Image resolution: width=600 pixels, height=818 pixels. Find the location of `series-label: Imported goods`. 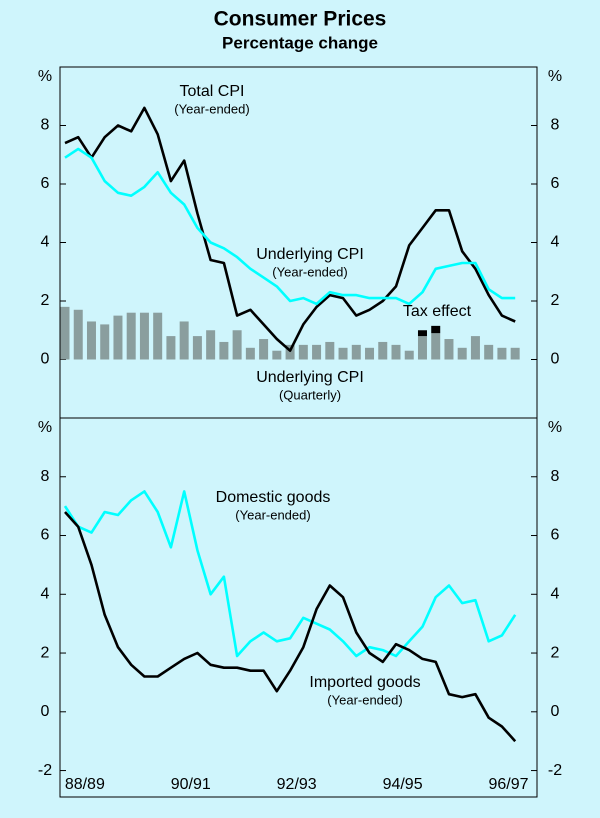

series-label: Imported goods is located at coordinates (364, 682).